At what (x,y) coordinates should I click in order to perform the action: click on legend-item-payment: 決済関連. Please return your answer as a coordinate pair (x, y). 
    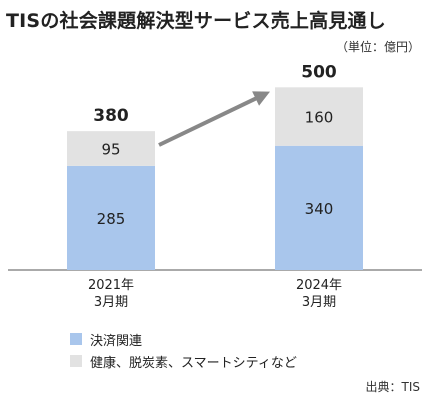
    Looking at the image, I should click on (183, 339).